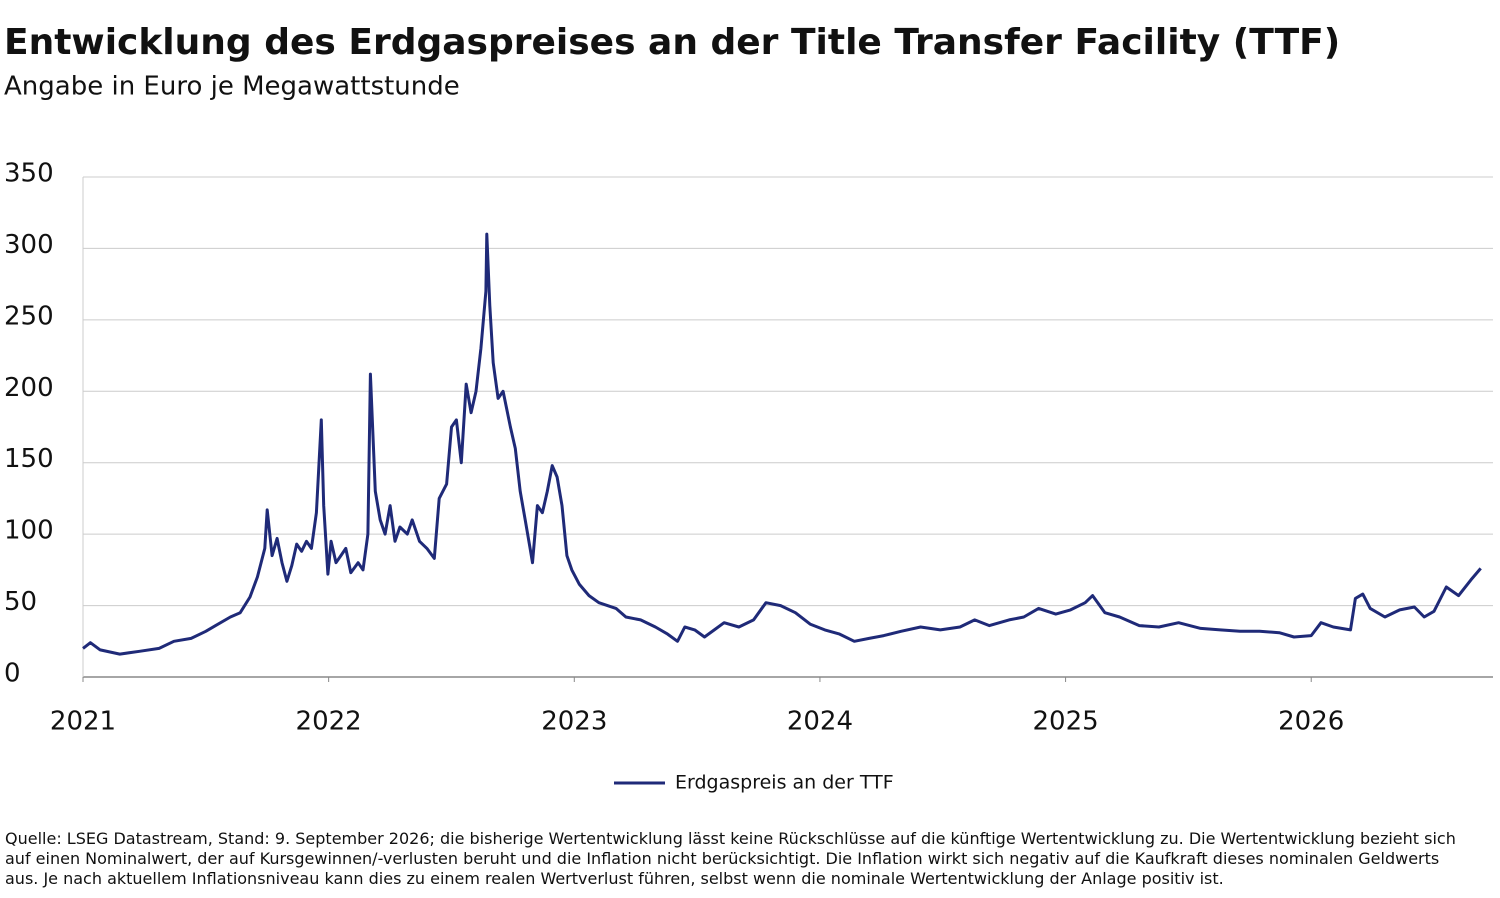  What do you see at coordinates (1065, 722) in the screenshot?
I see `x-tick-label: 2025` at bounding box center [1065, 722].